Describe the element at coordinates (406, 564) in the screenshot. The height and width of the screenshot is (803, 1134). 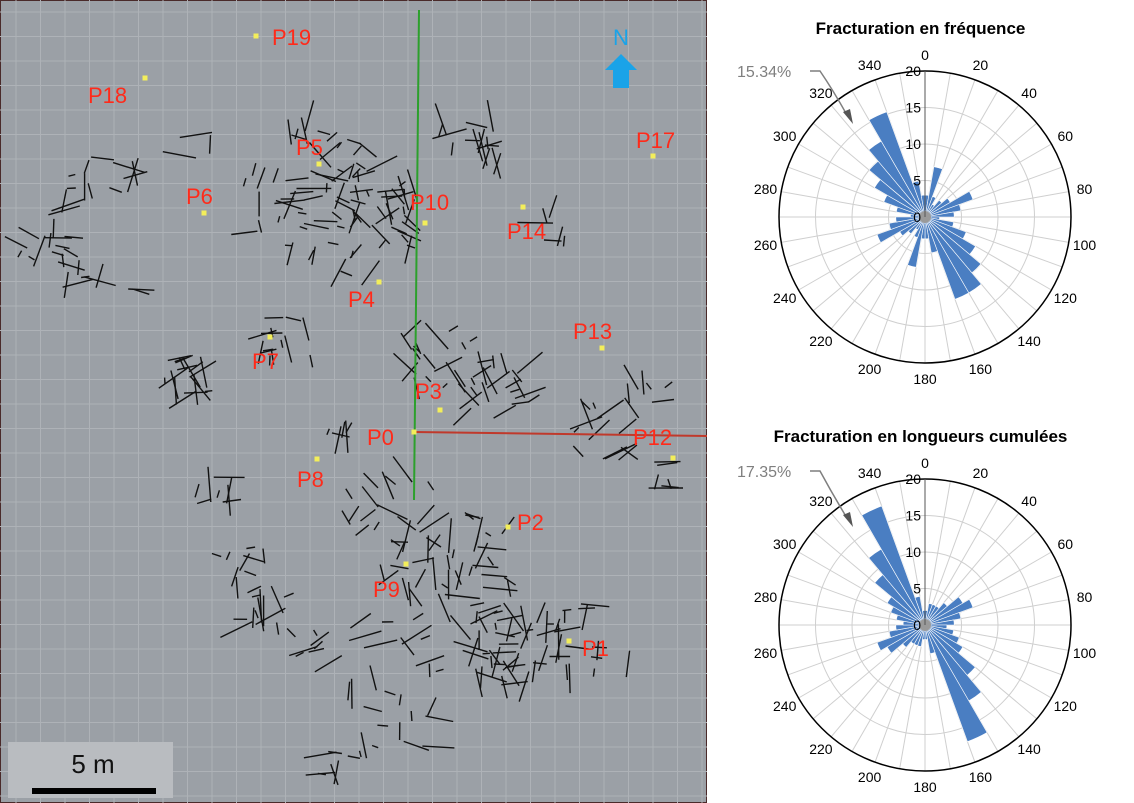
I see `point-marker-p9` at that location.